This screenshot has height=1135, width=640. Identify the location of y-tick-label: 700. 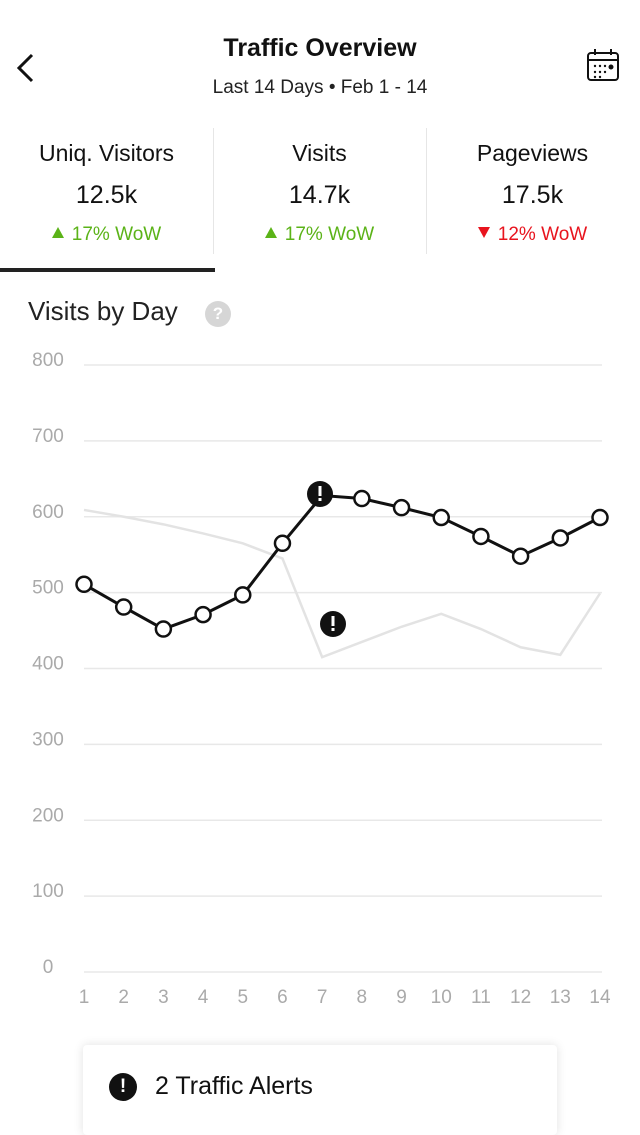
(48, 436).